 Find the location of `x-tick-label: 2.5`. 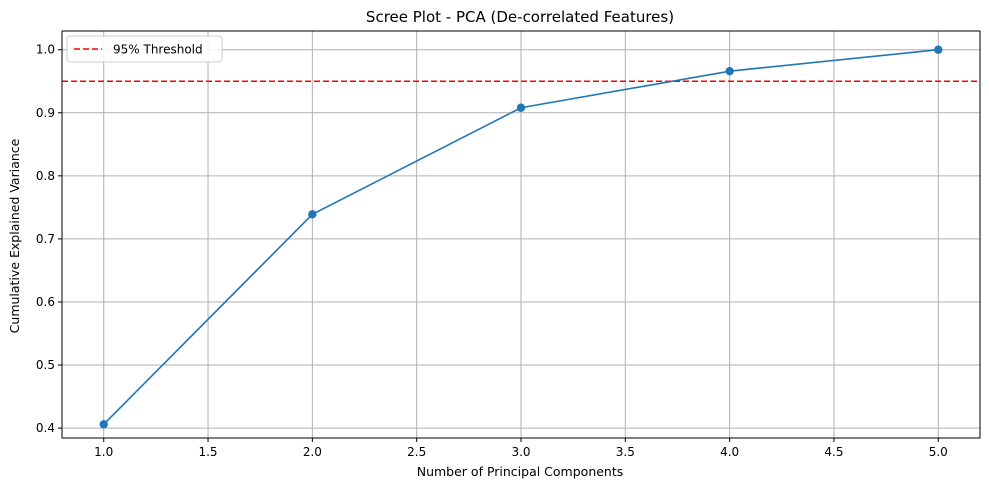

x-tick-label: 2.5 is located at coordinates (416, 452).